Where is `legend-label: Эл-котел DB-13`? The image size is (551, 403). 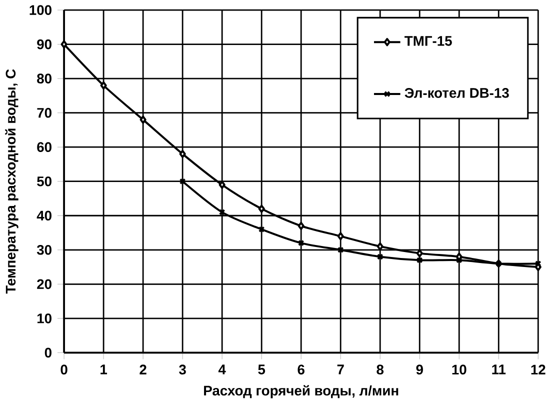 legend-label: Эл-котел DB-13 is located at coordinates (456, 93).